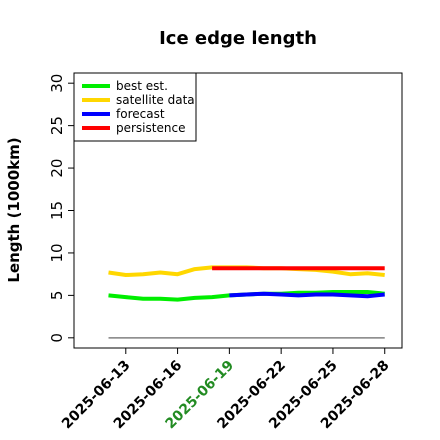 The width and height of the screenshot is (440, 440). What do you see at coordinates (150, 128) in the screenshot?
I see `legend-entry: persistence` at bounding box center [150, 128].